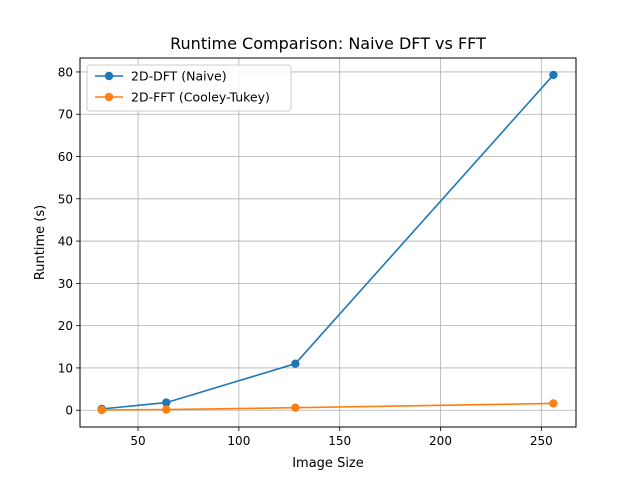 This screenshot has height=480, width=640. What do you see at coordinates (65, 199) in the screenshot?
I see `y-tick-label: 50` at bounding box center [65, 199].